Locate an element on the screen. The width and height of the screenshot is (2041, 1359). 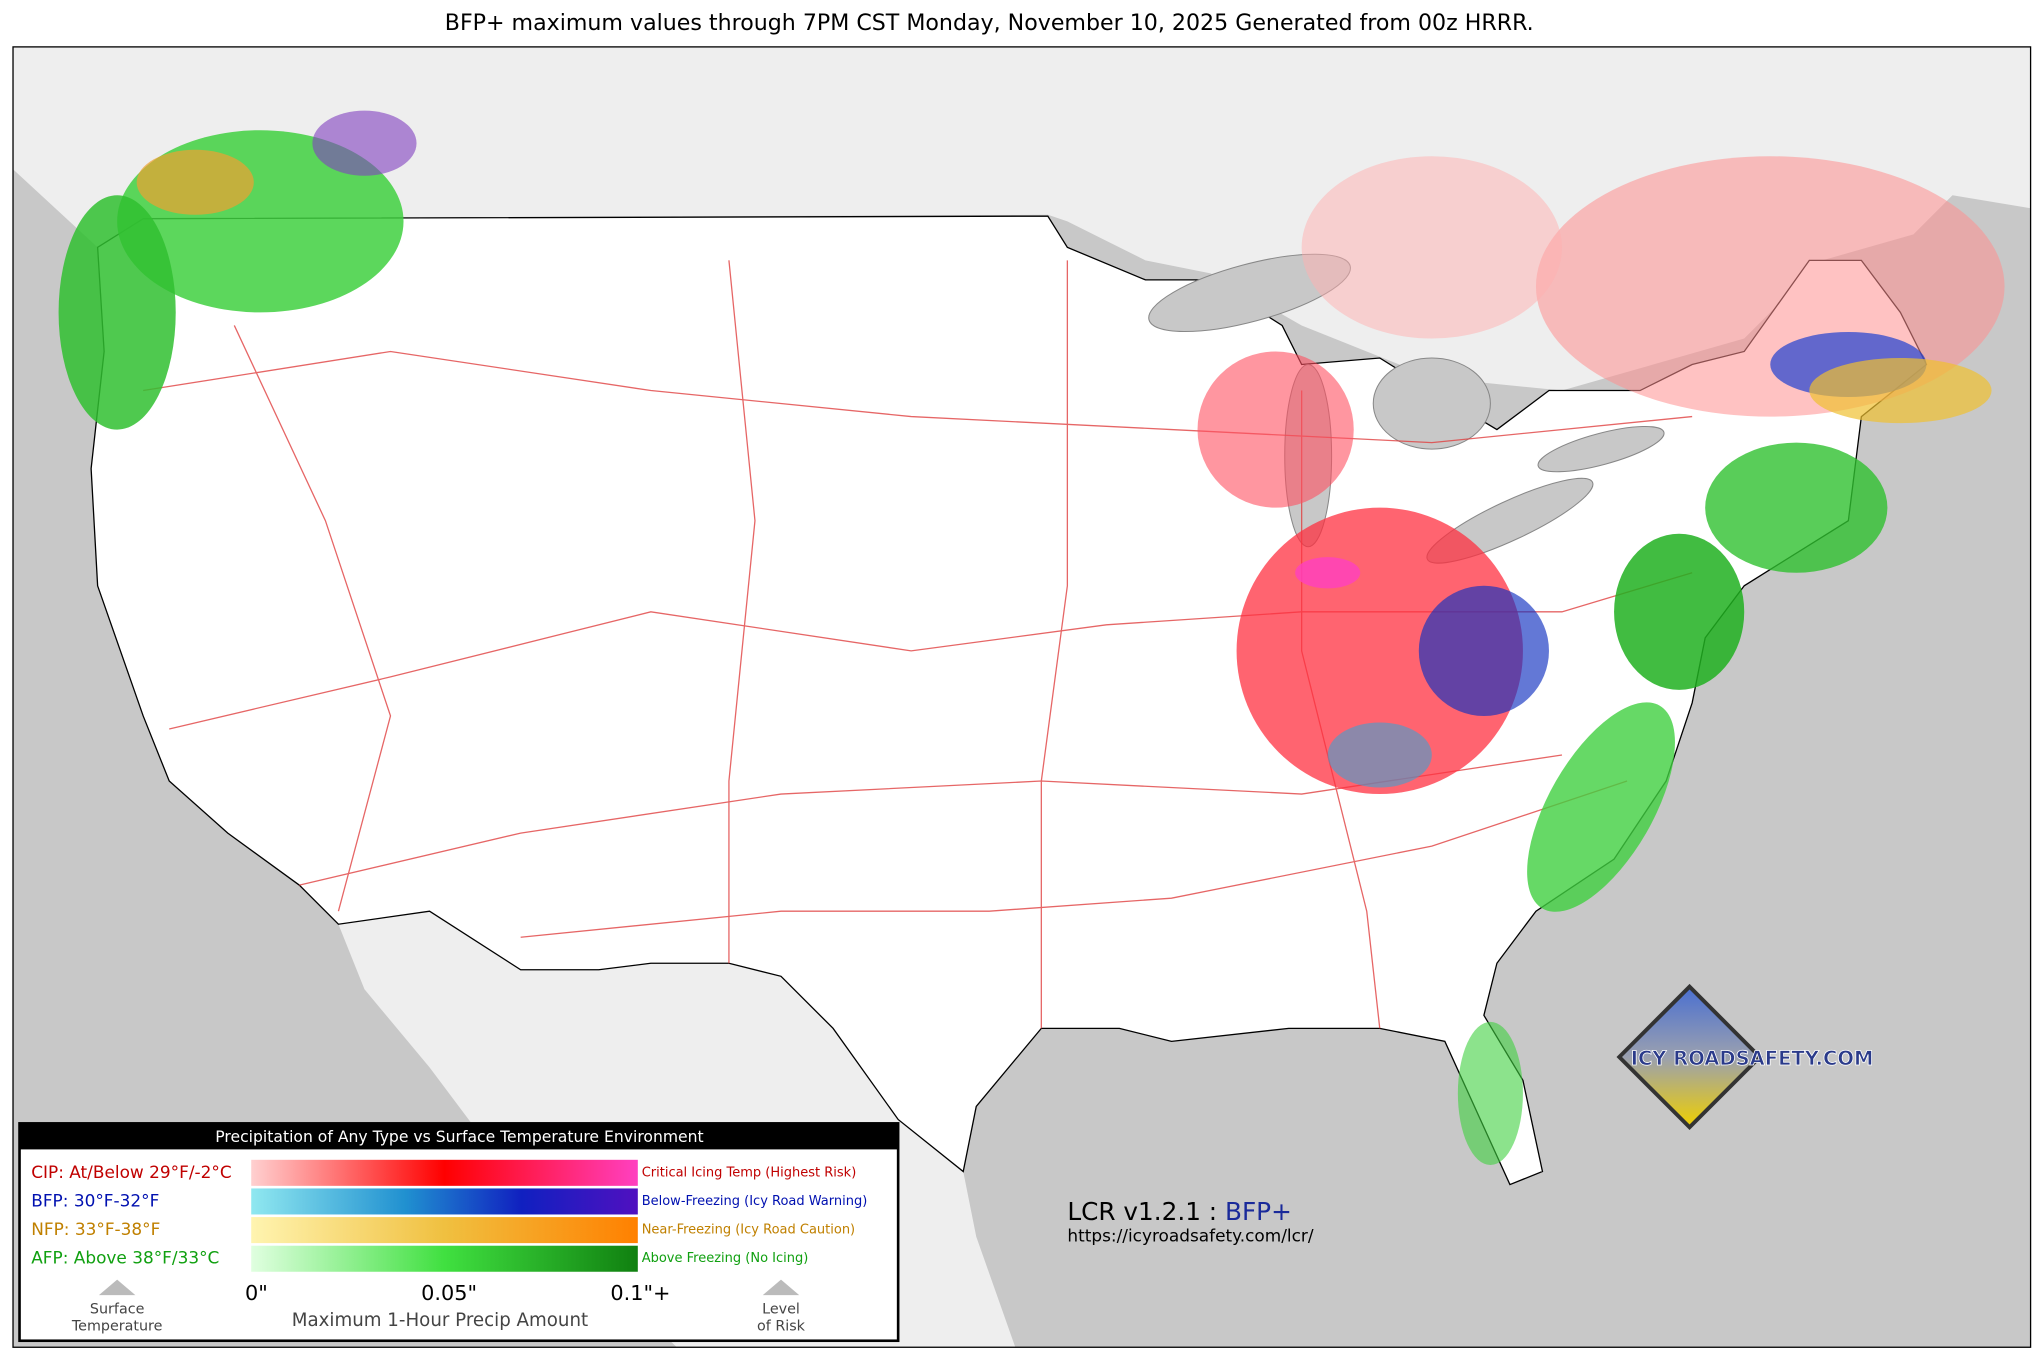
product-version: LCR v1.2.1 : BFP+ is located at coordinates (1179, 1211).